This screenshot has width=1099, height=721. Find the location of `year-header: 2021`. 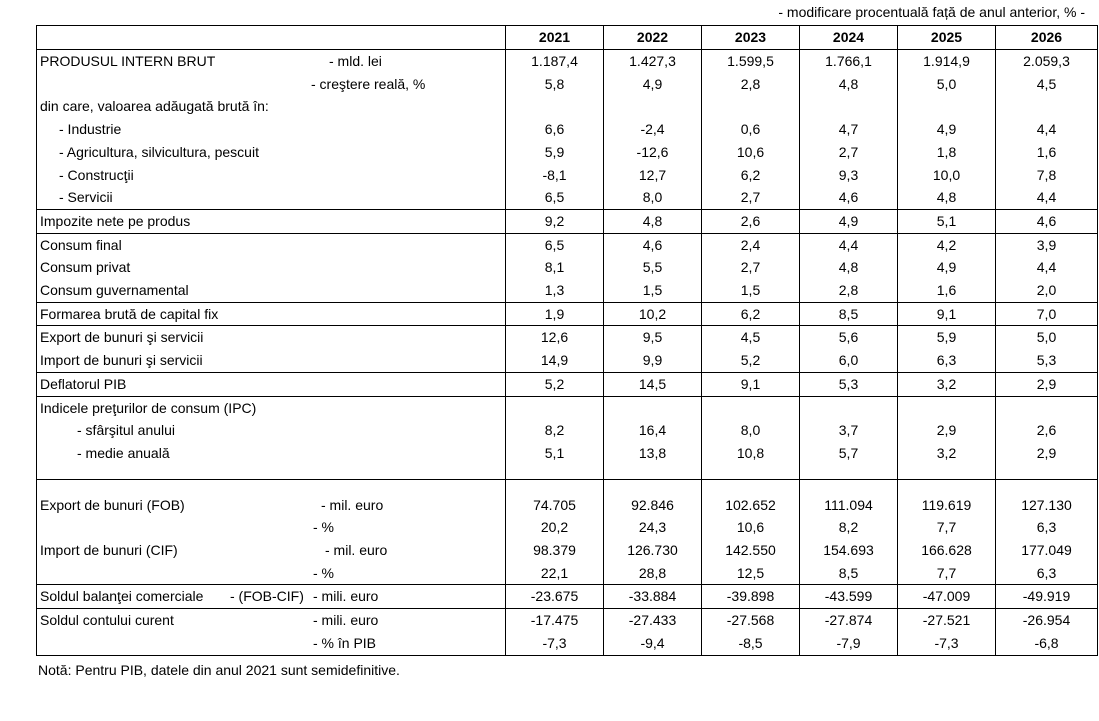

year-header: 2021 is located at coordinates (554, 37).